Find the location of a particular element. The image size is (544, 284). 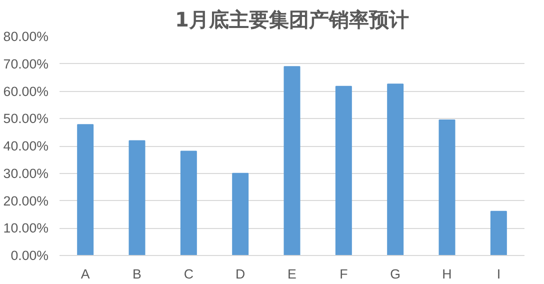

x-tick-label: A is located at coordinates (85, 274).